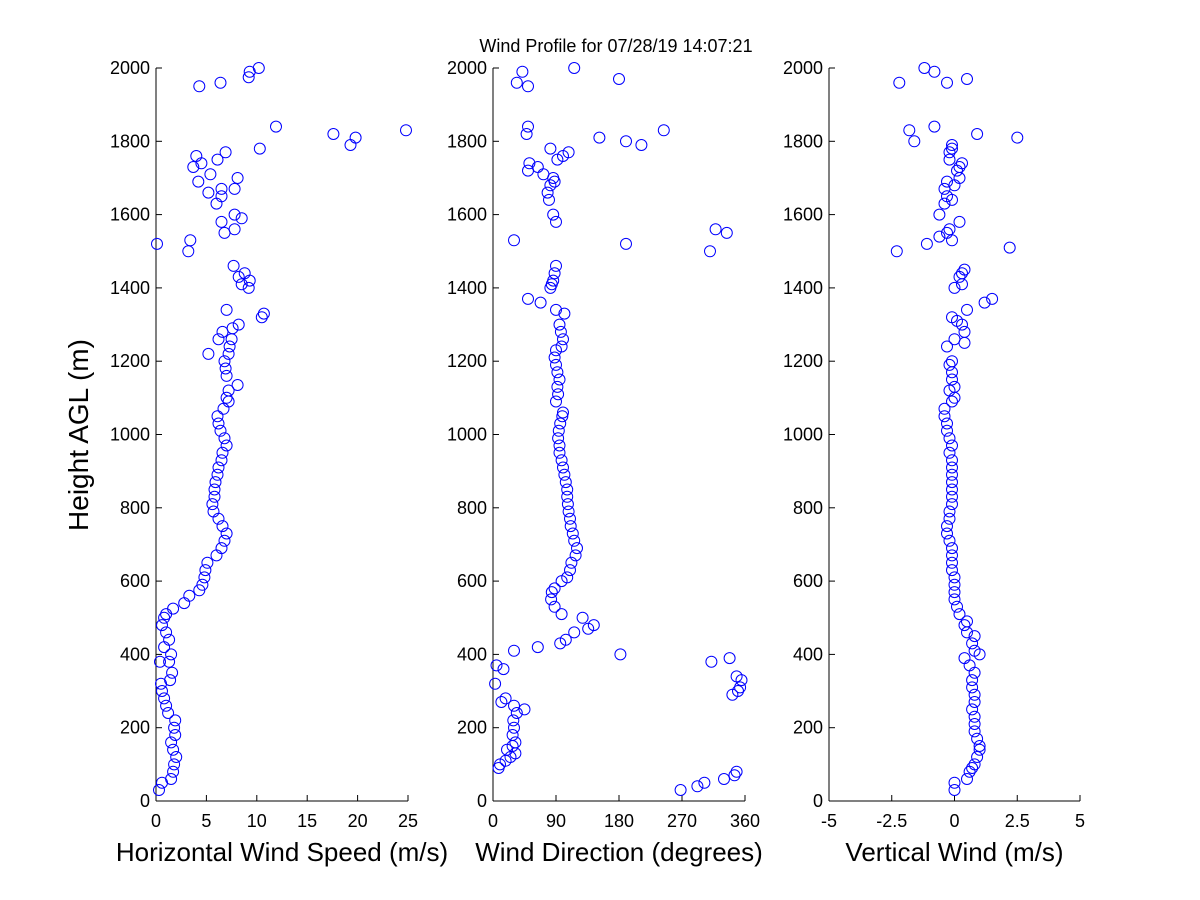 This screenshot has width=1200, height=900. Describe the element at coordinates (408, 821) in the screenshot. I see `speed-x-tick-label: 25` at that location.